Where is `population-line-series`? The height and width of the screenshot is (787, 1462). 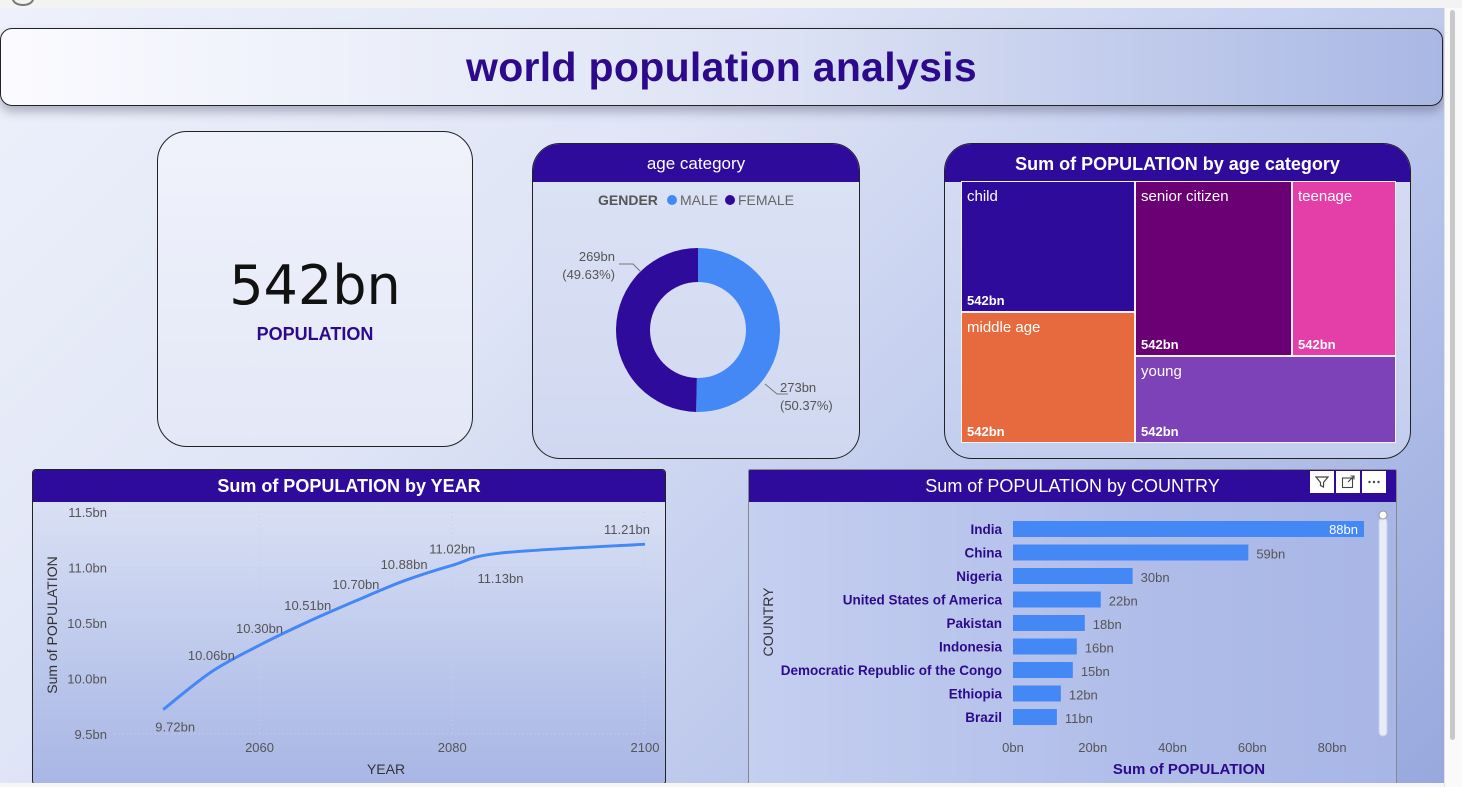 population-line-series is located at coordinates (404, 626).